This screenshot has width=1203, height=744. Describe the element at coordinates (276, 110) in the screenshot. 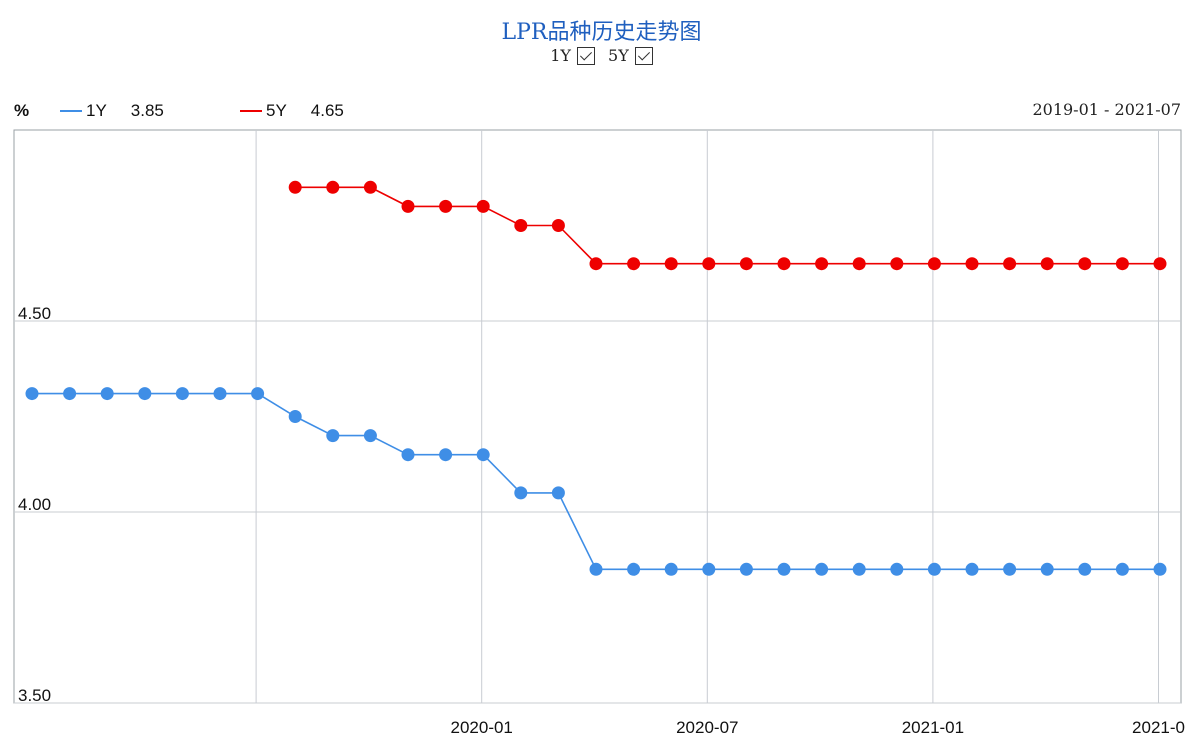

I see `legend-name-5y: 5Y` at that location.